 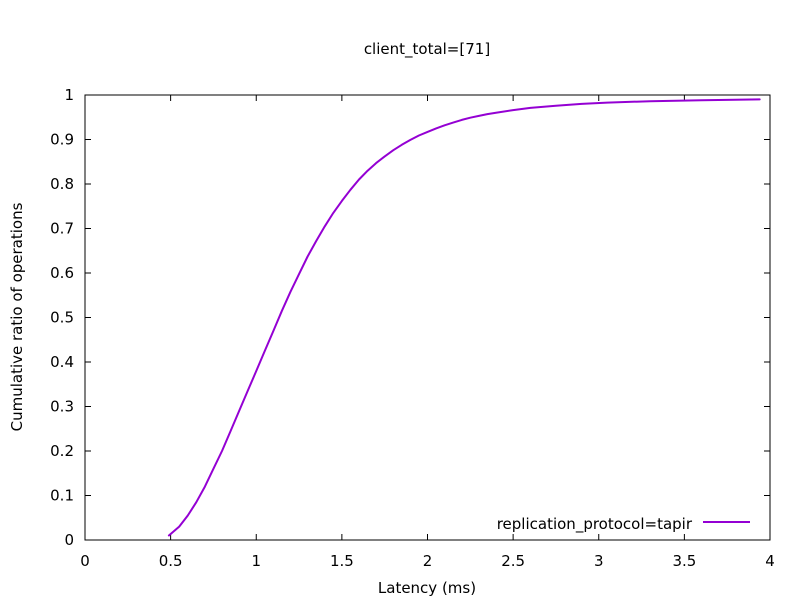 I want to click on y-tick-label: 0.4, so click(x=62, y=362).